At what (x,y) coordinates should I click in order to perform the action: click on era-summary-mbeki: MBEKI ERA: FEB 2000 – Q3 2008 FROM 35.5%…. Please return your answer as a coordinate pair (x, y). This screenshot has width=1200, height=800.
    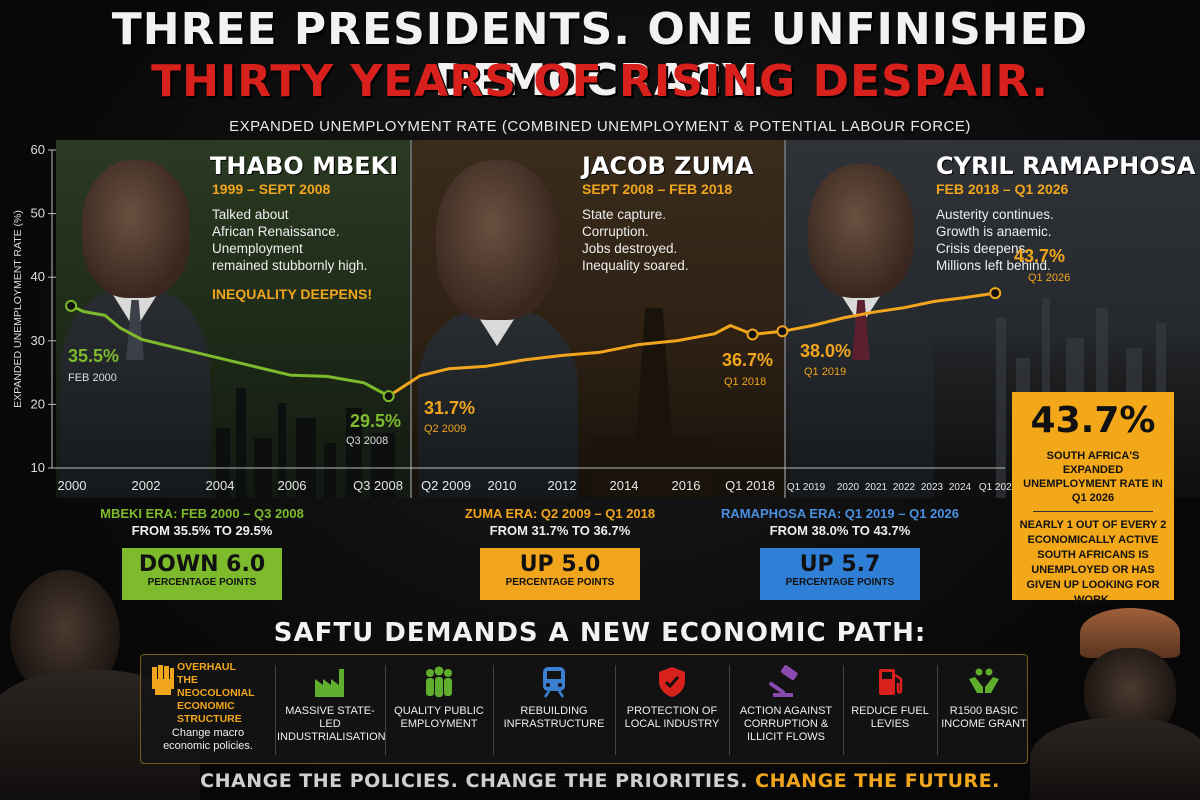
    Looking at the image, I should click on (202, 553).